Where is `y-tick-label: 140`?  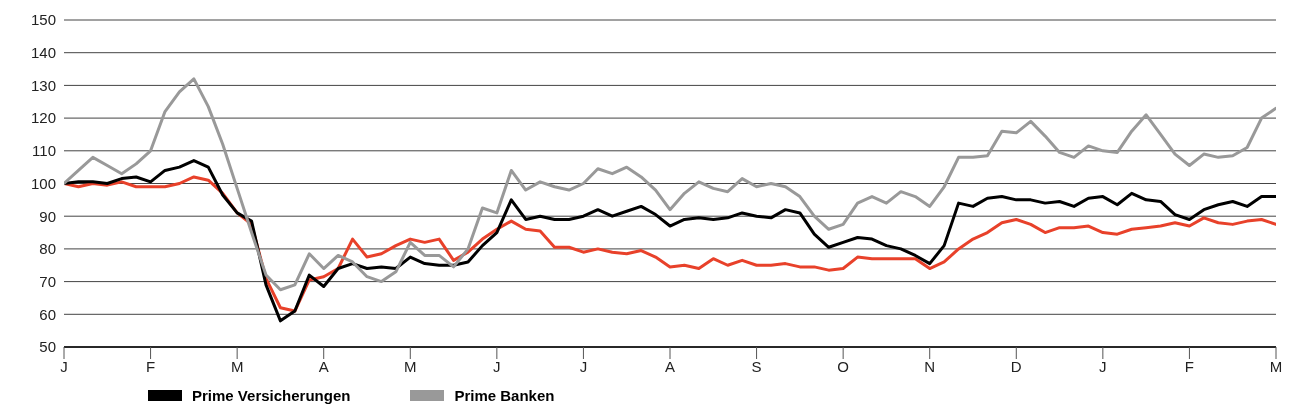 y-tick-label: 140 is located at coordinates (43, 53).